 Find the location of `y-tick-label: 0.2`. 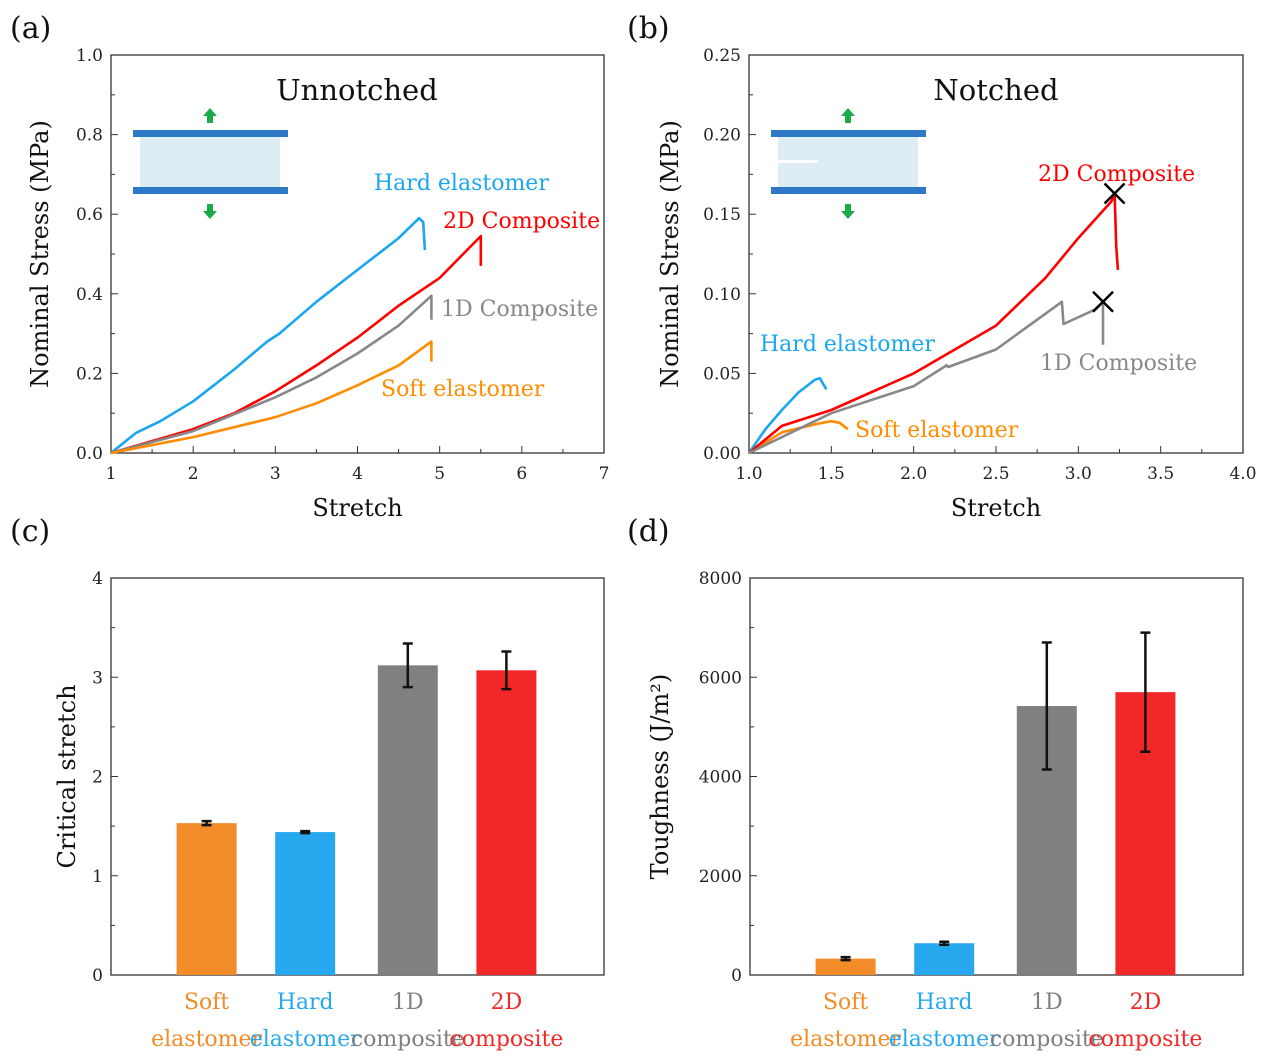

y-tick-label: 0.2 is located at coordinates (89, 374).